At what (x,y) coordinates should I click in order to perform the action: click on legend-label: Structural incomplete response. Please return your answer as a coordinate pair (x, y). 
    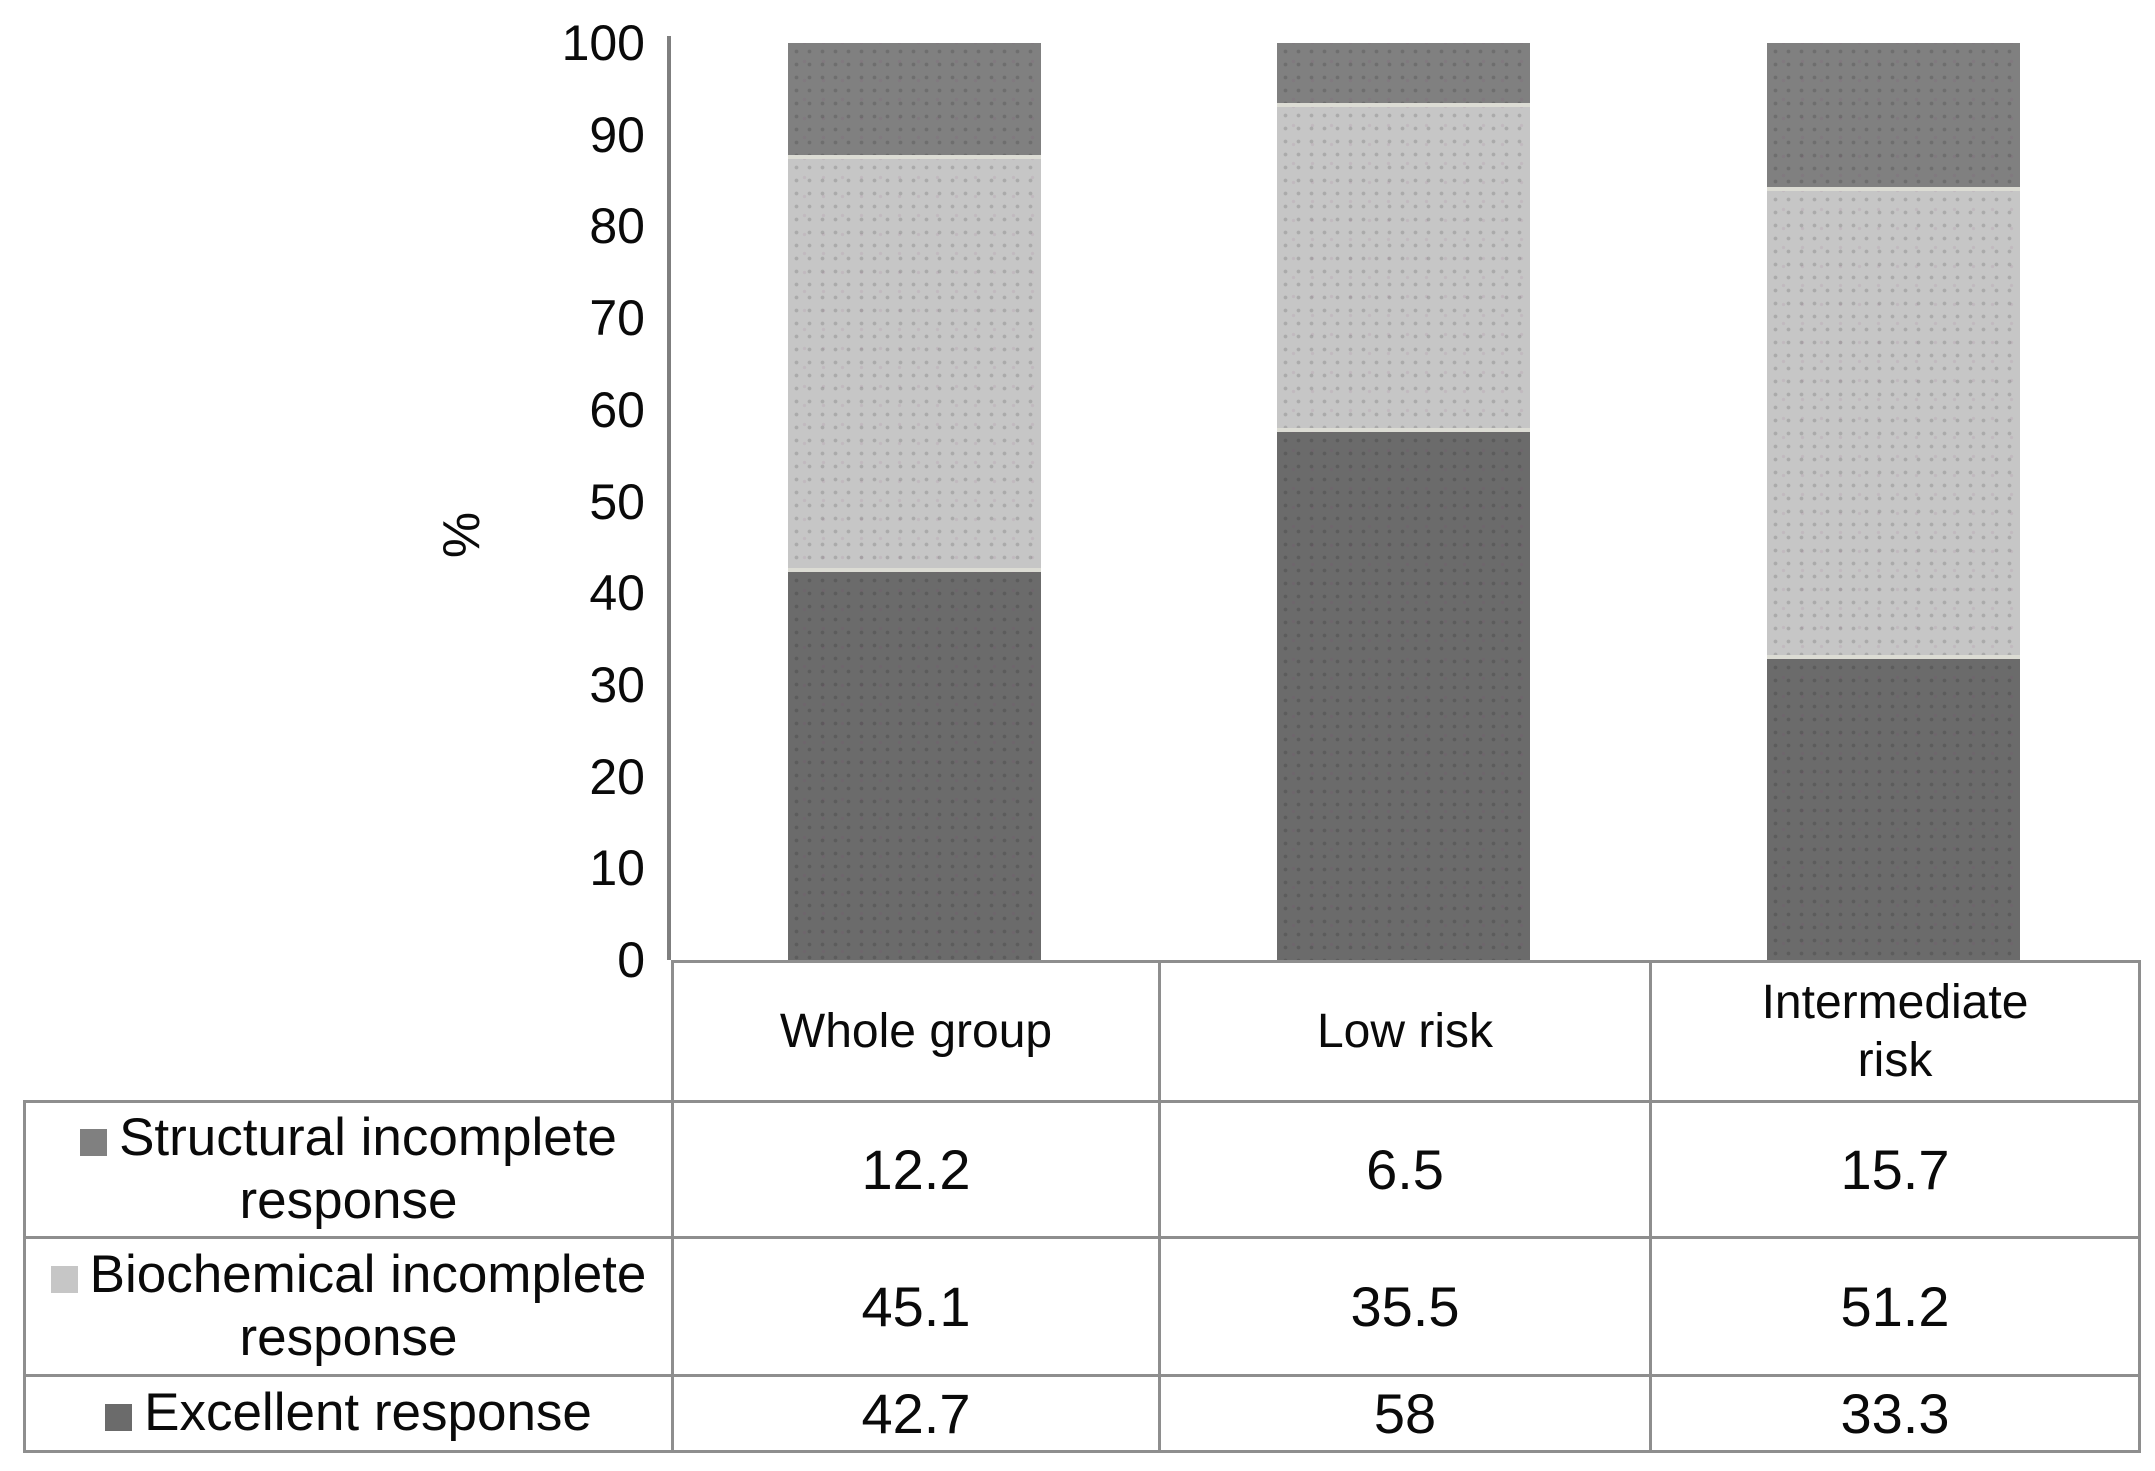
    Looking at the image, I should click on (368, 1169).